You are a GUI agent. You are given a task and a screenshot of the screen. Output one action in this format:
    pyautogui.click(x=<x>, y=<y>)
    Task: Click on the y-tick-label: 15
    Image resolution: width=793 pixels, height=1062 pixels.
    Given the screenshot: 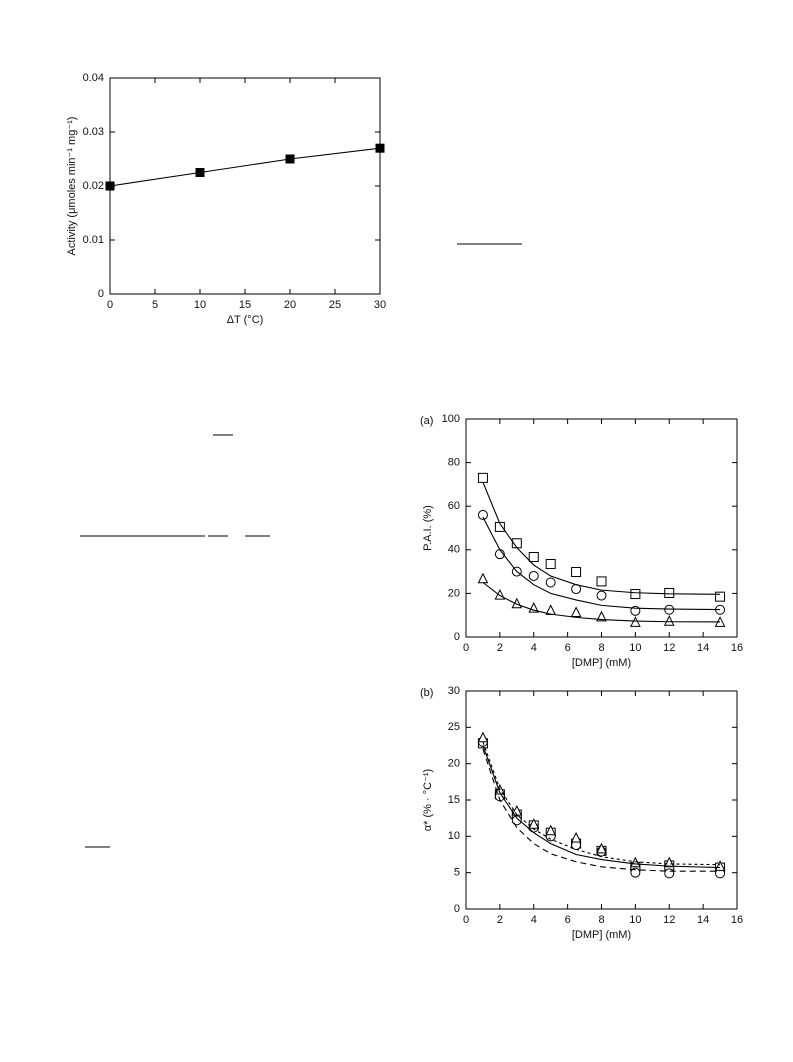 What is the action you would take?
    pyautogui.click(x=454, y=800)
    